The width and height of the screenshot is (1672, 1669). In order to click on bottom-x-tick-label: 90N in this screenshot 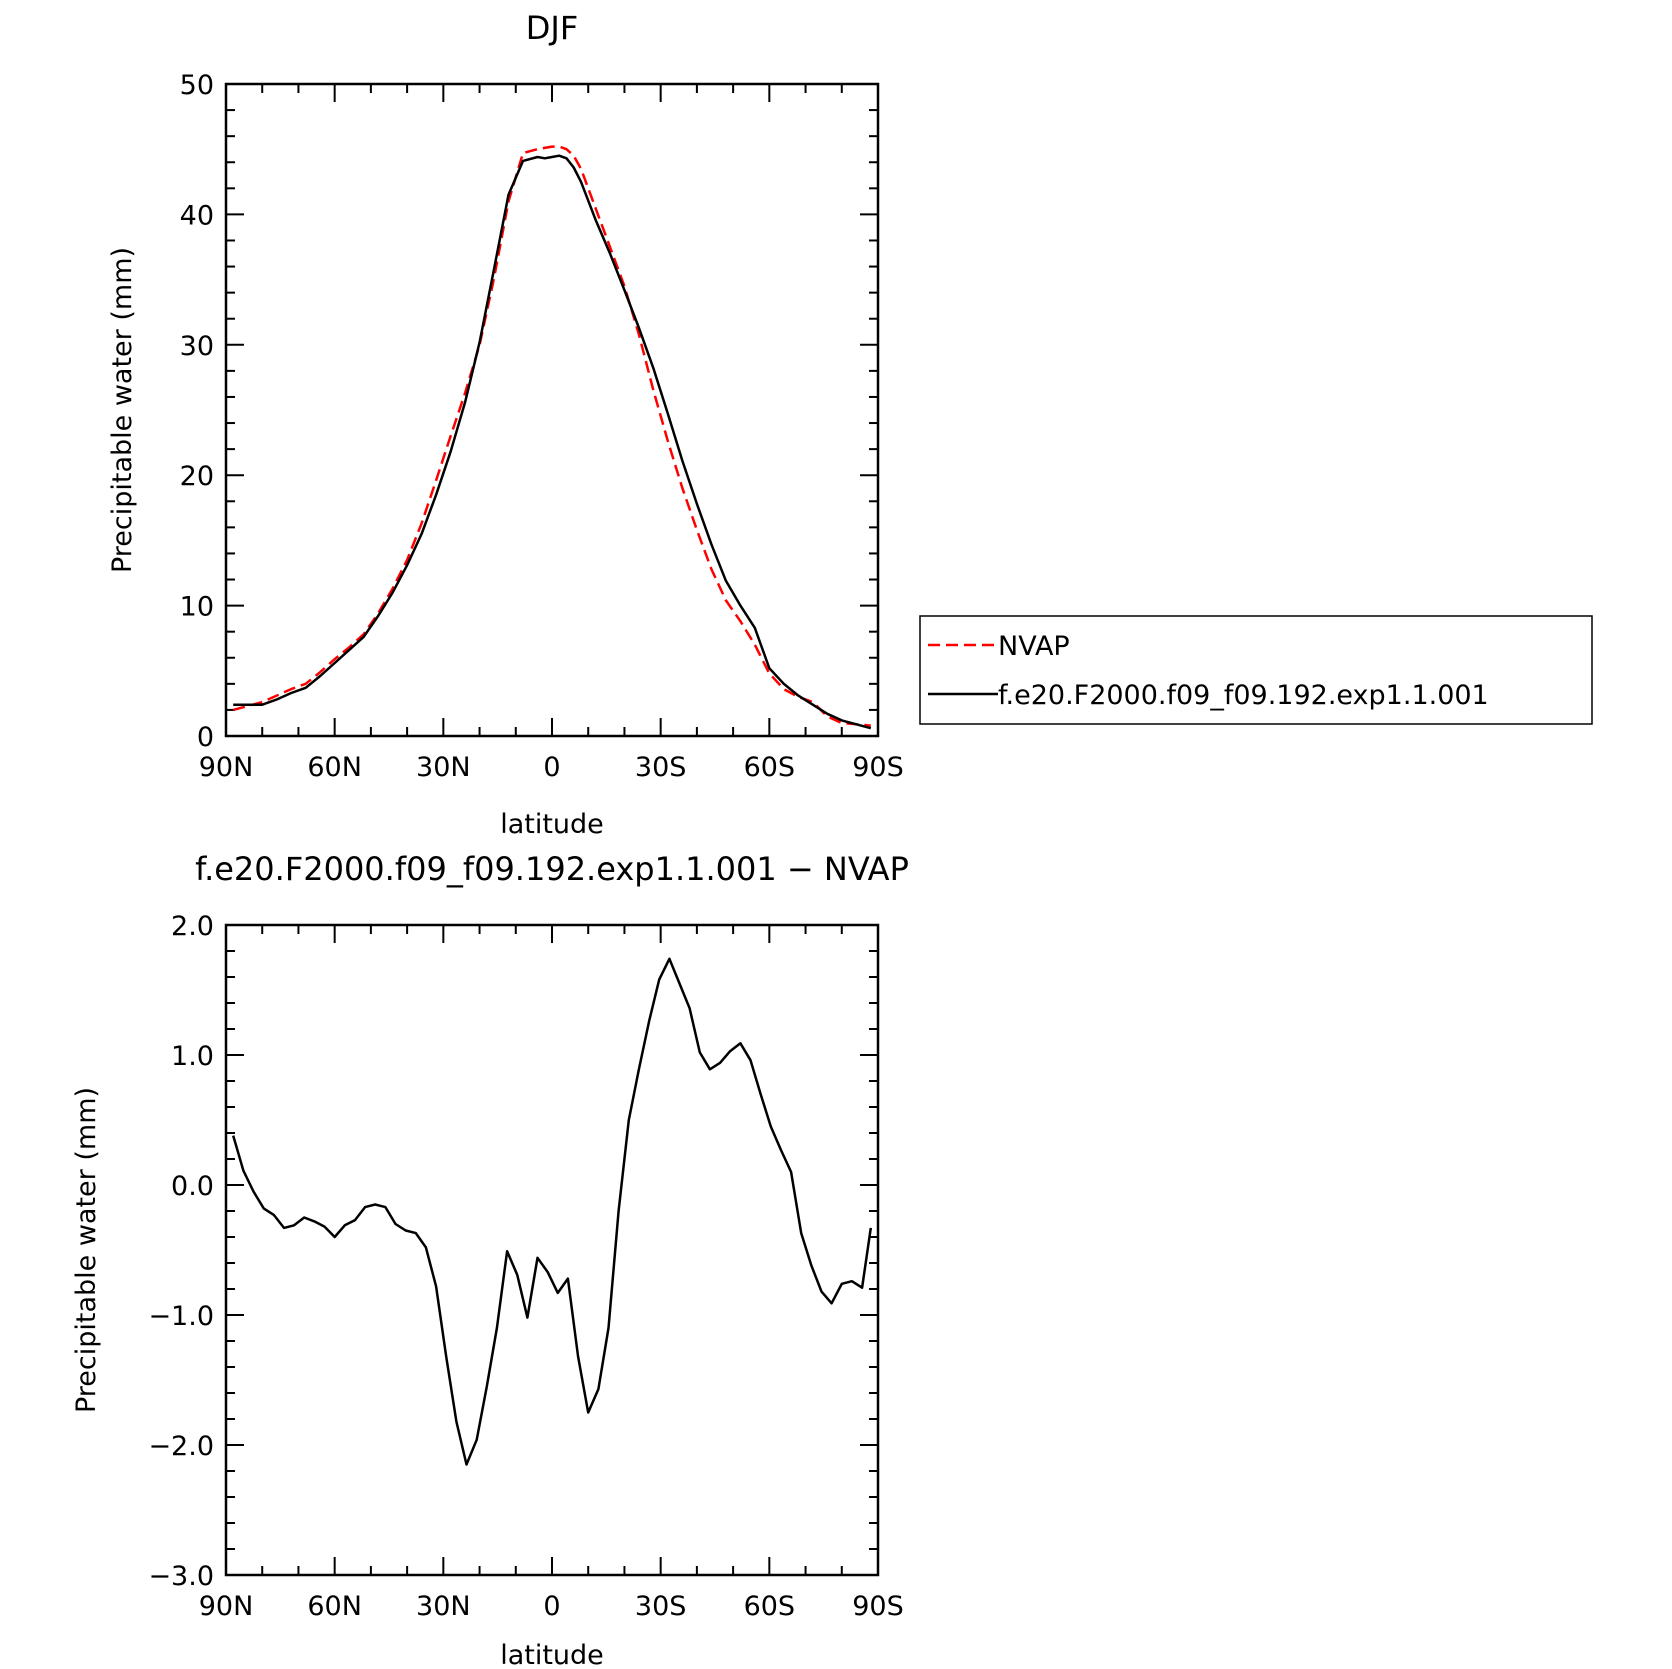, I will do `click(226, 1606)`.